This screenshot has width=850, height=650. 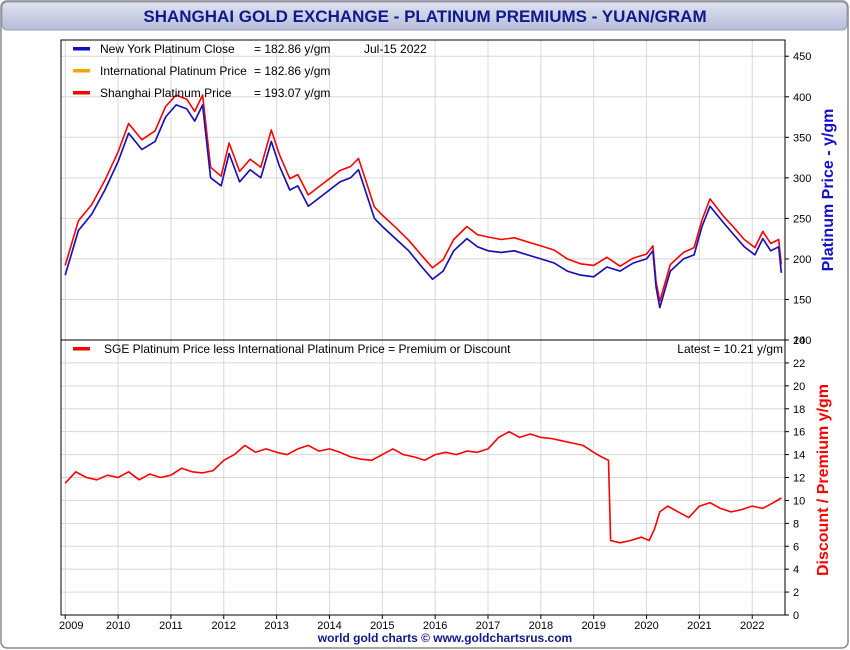 I want to click on premium-y-tick-label: 18, so click(x=799, y=410).